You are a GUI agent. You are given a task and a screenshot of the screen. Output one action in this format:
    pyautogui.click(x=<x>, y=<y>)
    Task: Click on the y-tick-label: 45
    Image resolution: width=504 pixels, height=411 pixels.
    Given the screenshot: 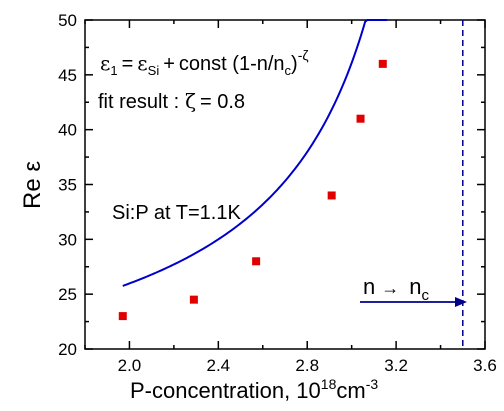 What is the action you would take?
    pyautogui.click(x=67, y=75)
    